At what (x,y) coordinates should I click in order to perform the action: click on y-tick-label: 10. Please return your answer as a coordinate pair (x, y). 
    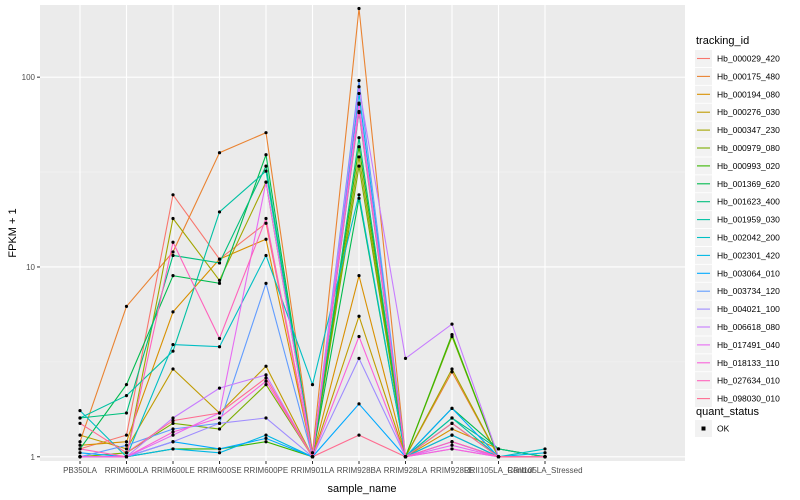
    Looking at the image, I should click on (30, 267).